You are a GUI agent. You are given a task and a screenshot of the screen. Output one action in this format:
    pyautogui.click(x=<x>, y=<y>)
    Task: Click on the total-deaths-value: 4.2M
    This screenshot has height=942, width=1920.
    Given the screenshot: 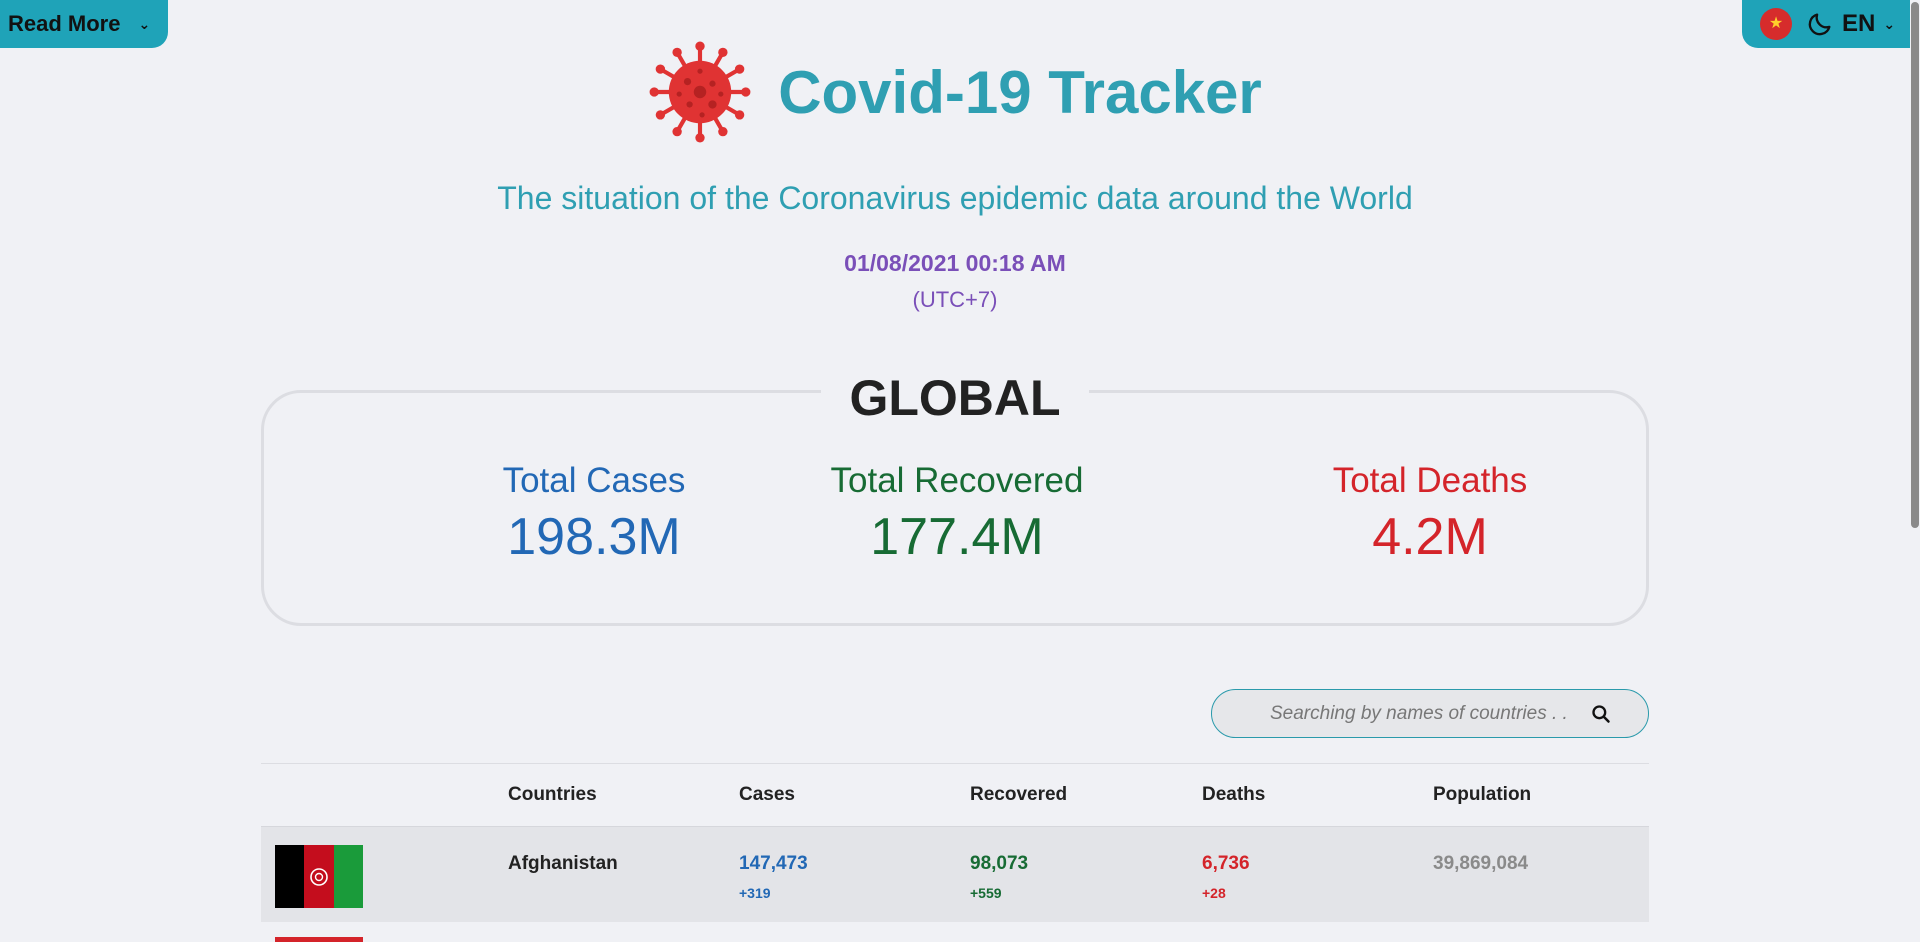 What is the action you would take?
    pyautogui.click(x=1430, y=537)
    